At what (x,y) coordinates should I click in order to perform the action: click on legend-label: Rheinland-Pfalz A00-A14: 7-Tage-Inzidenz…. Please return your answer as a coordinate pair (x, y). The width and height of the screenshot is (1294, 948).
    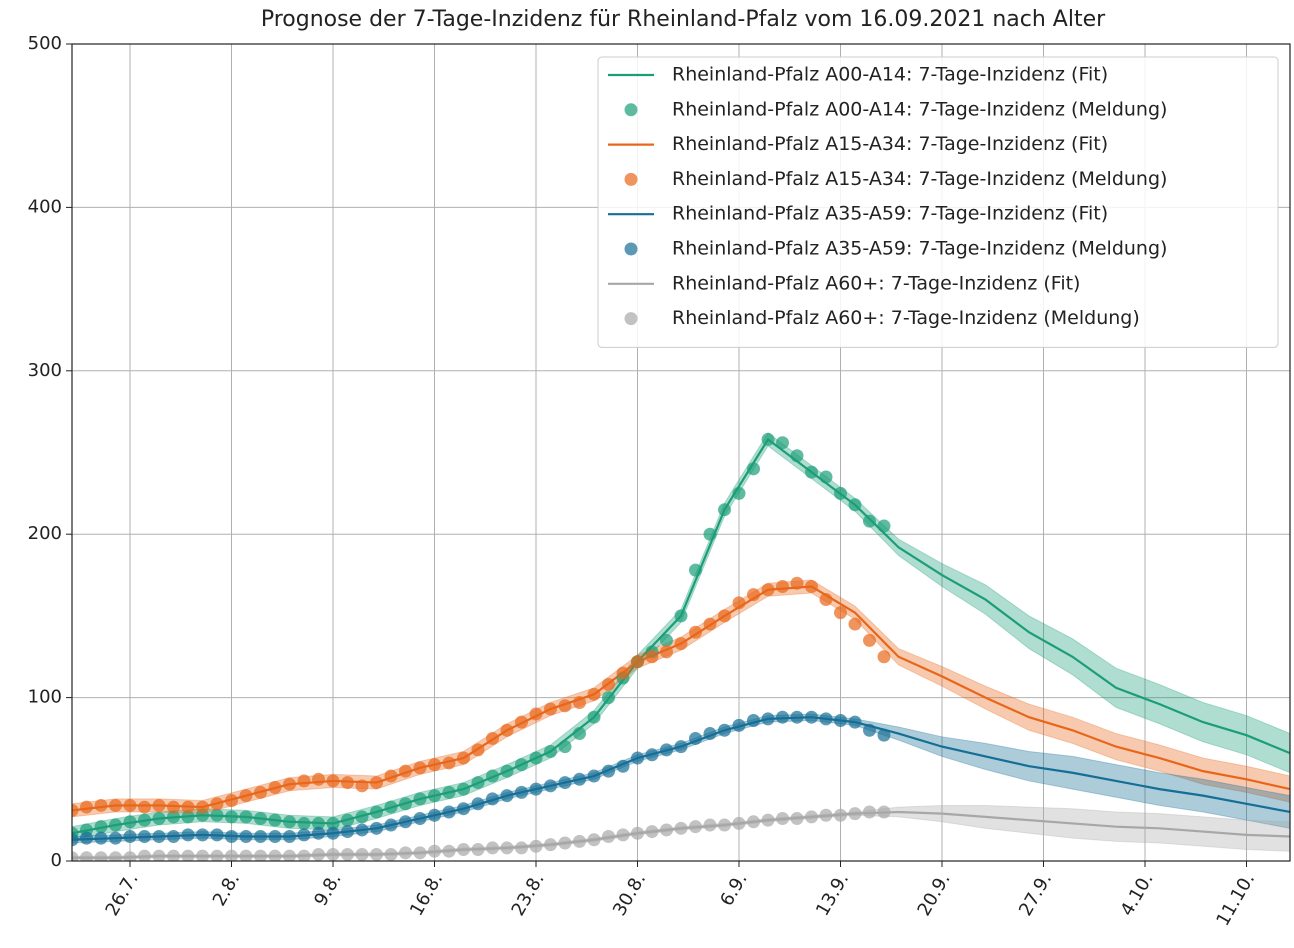
    Looking at the image, I should click on (919, 109).